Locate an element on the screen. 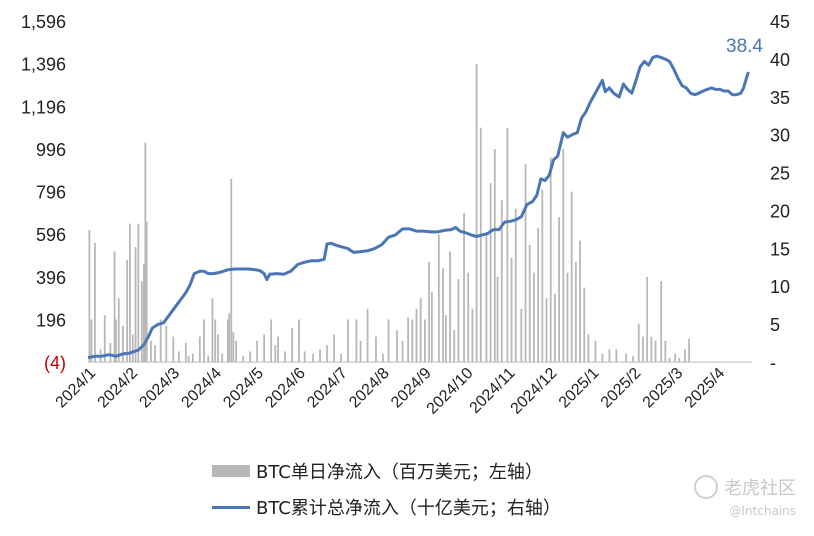 This screenshot has height=536, width=814. x-axis-tick-label: 2024/3 is located at coordinates (159, 388).